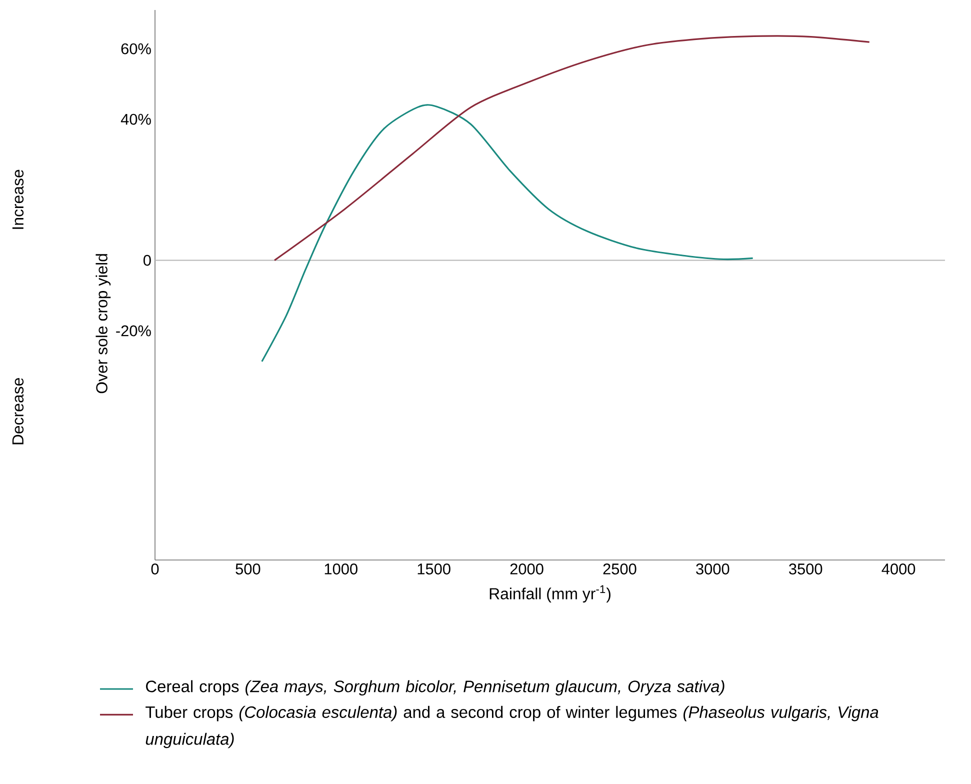  I want to click on x-tick-label: 2000, so click(527, 569).